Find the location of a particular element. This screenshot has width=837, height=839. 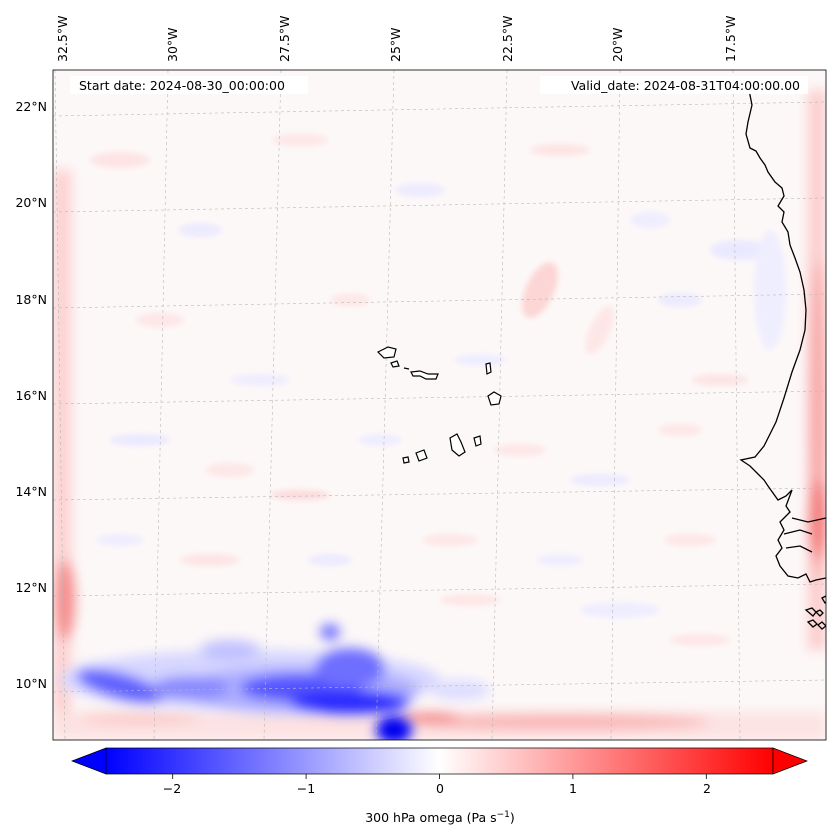

island-santa-luzia is located at coordinates (406, 368).